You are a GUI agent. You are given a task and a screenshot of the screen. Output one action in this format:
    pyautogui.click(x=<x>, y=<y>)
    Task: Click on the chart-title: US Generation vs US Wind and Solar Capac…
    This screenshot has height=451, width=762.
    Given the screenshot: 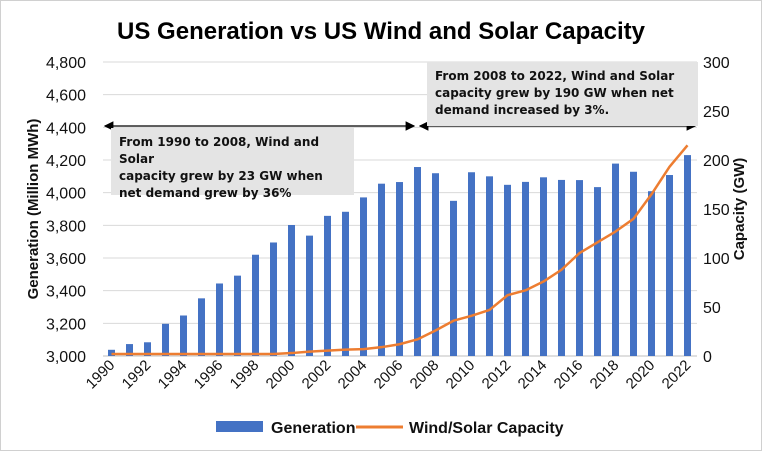 What is the action you would take?
    pyautogui.click(x=381, y=31)
    